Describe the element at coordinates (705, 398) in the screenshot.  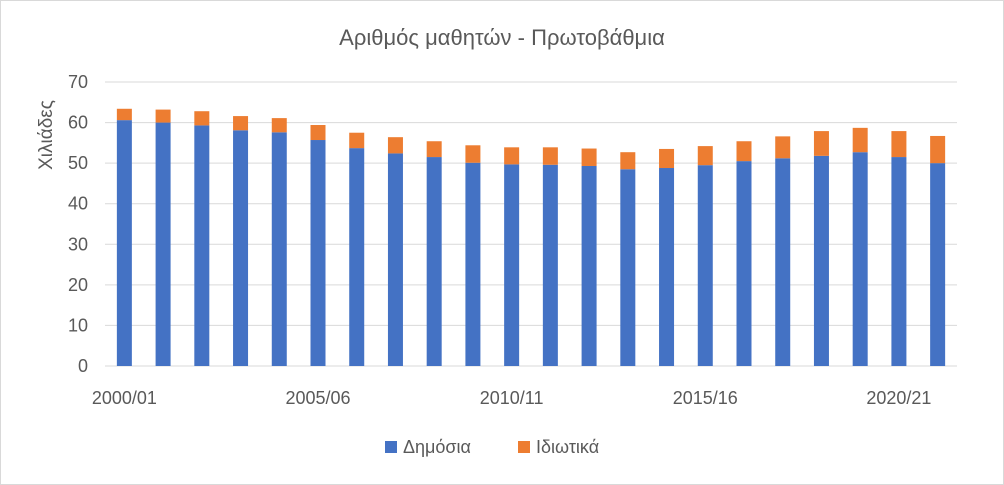
I see `x-tick-label: 2015/16` at that location.